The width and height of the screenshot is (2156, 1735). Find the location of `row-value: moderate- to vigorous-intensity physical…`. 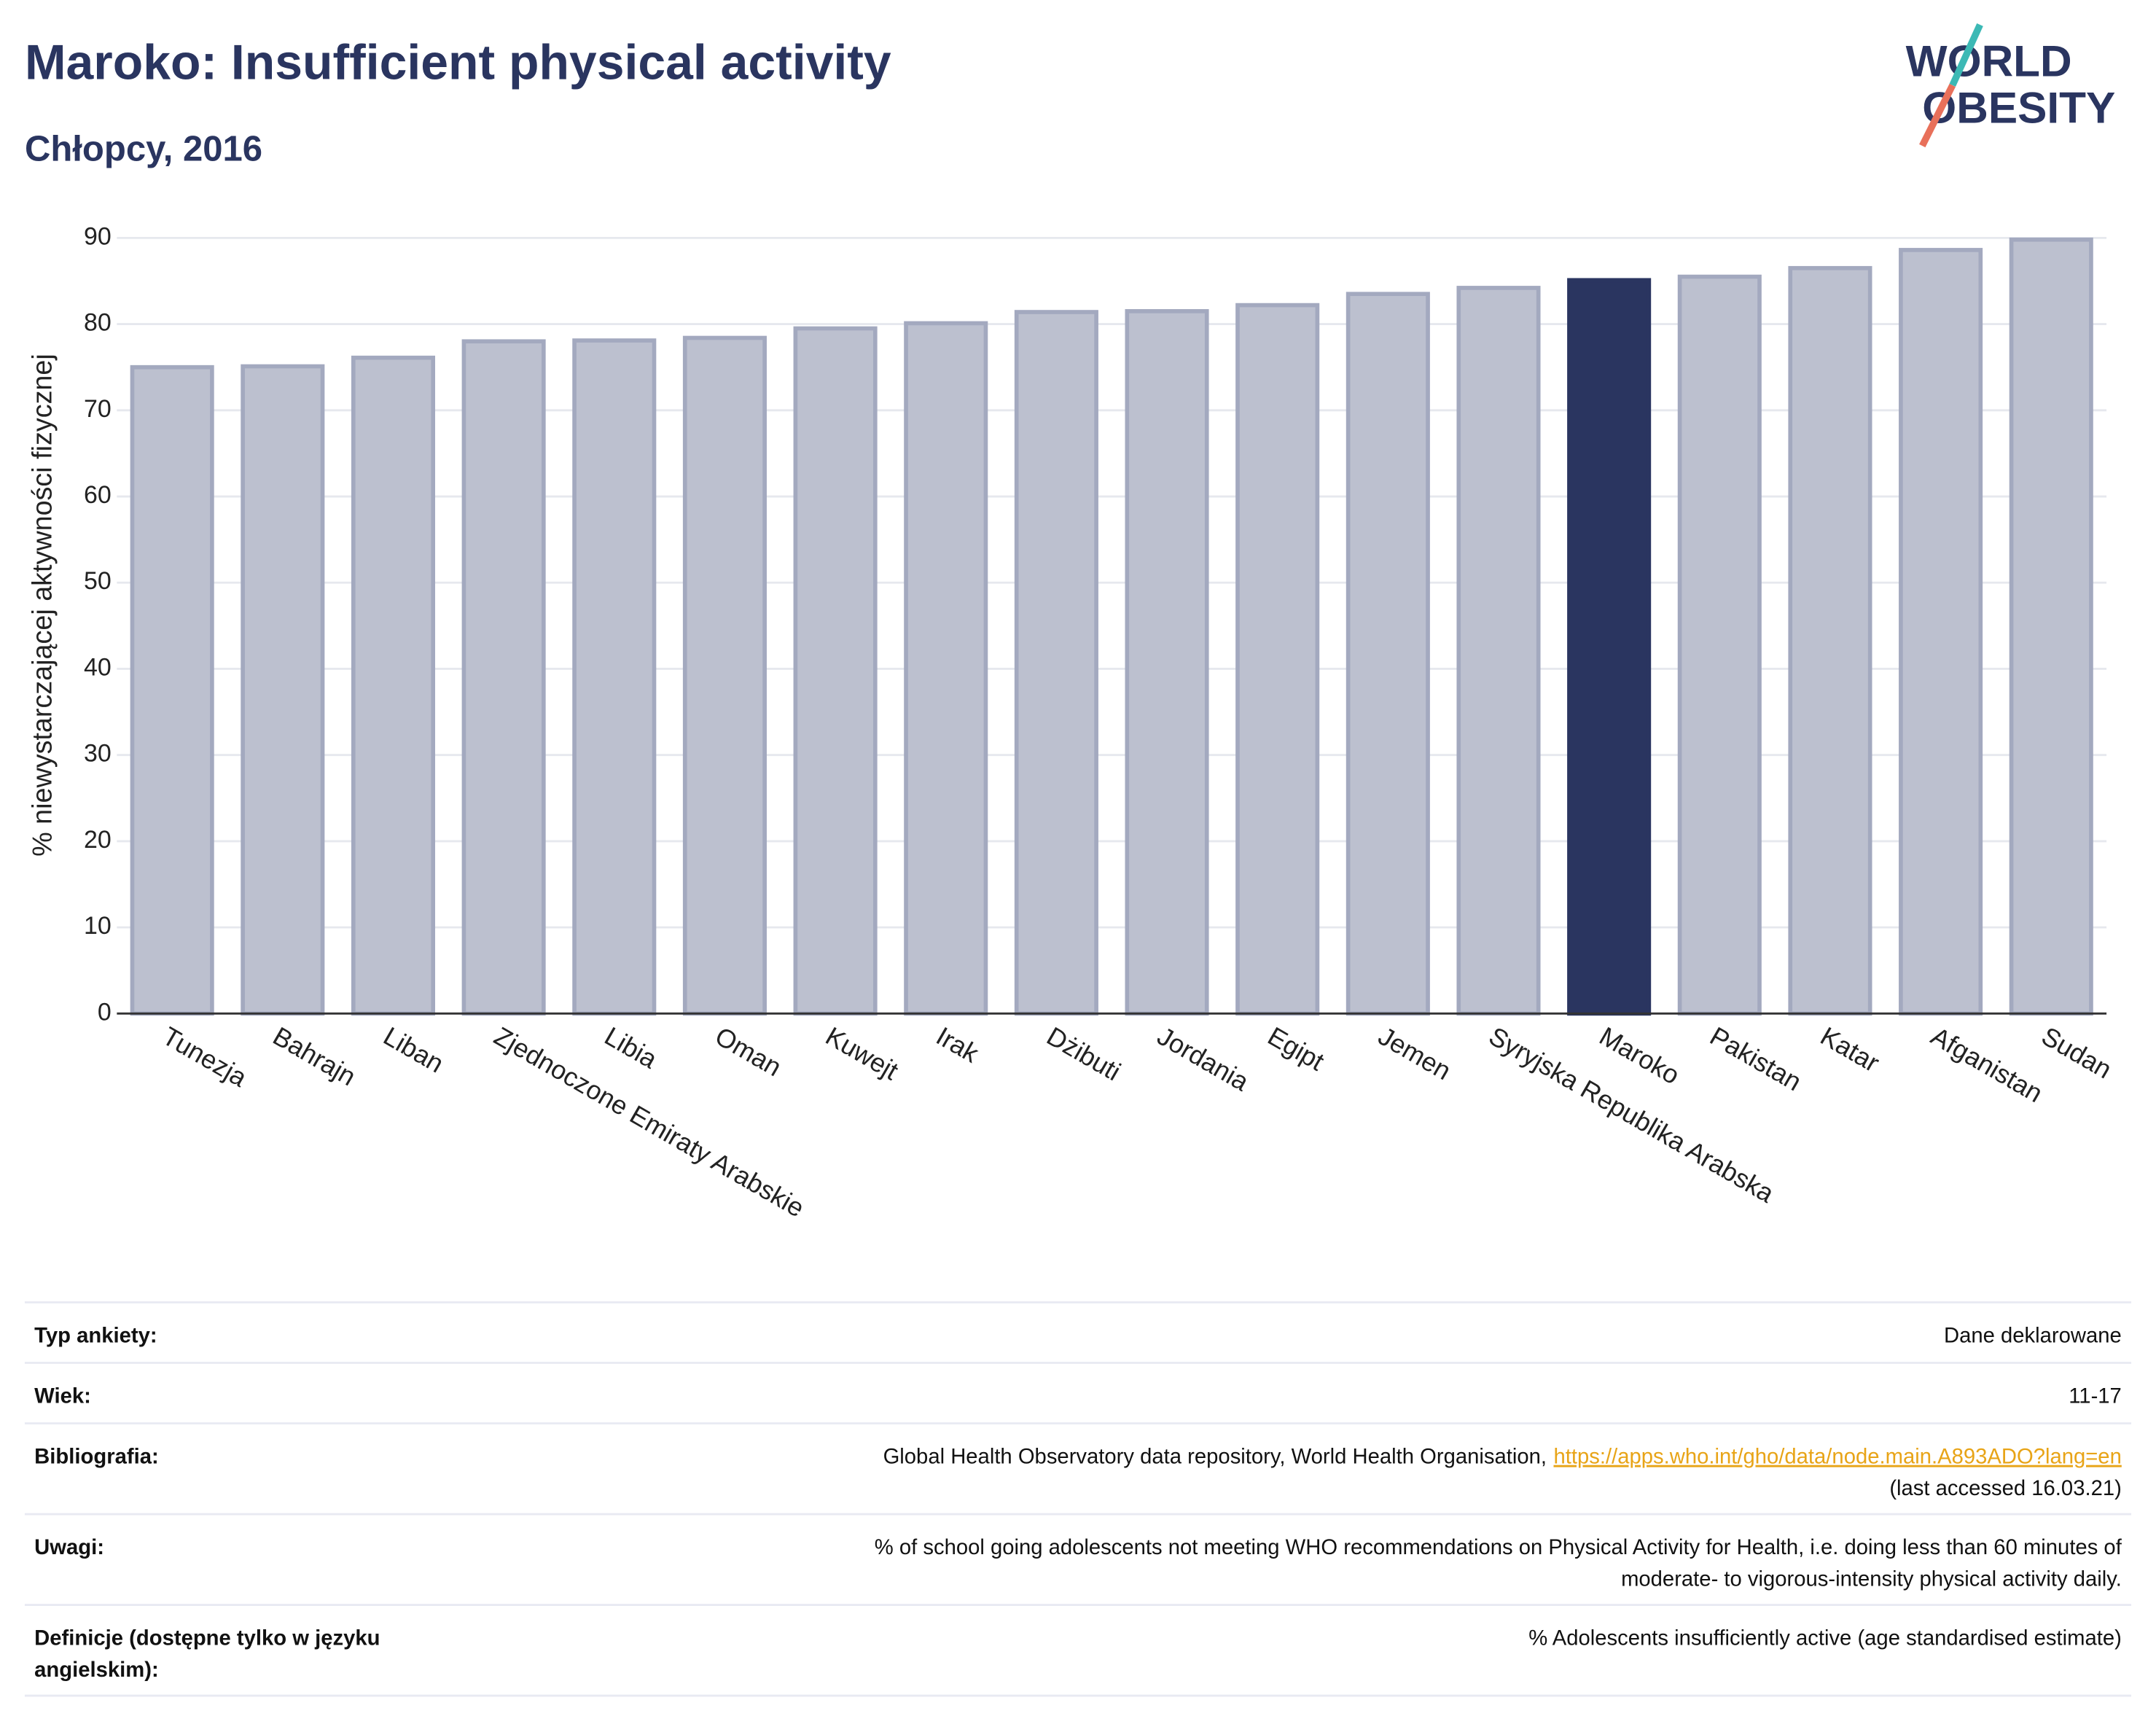

row-value: moderate- to vigorous-intensity physical… is located at coordinates (1872, 1579).